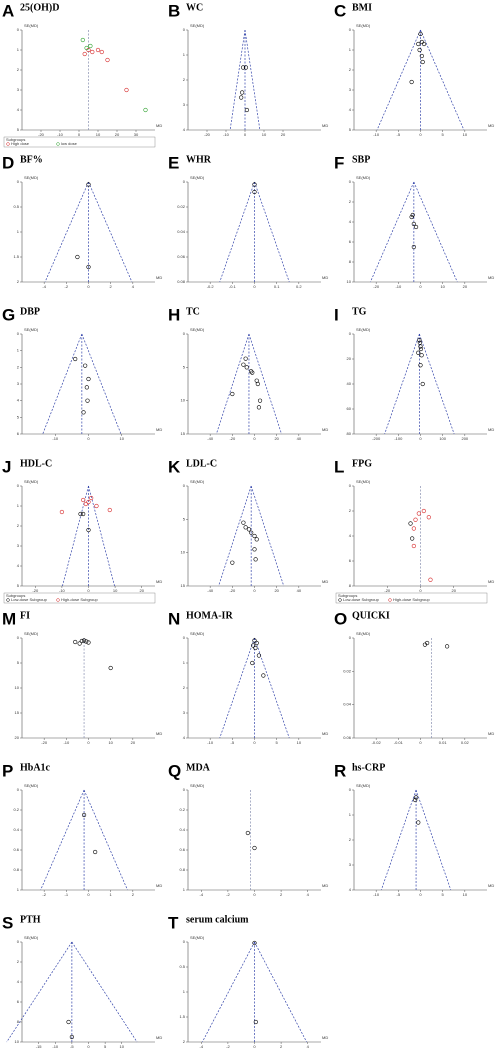 This screenshot has height=1056, width=498. Describe the element at coordinates (349, 358) in the screenshot. I see `y-tick-label: 20` at that location.